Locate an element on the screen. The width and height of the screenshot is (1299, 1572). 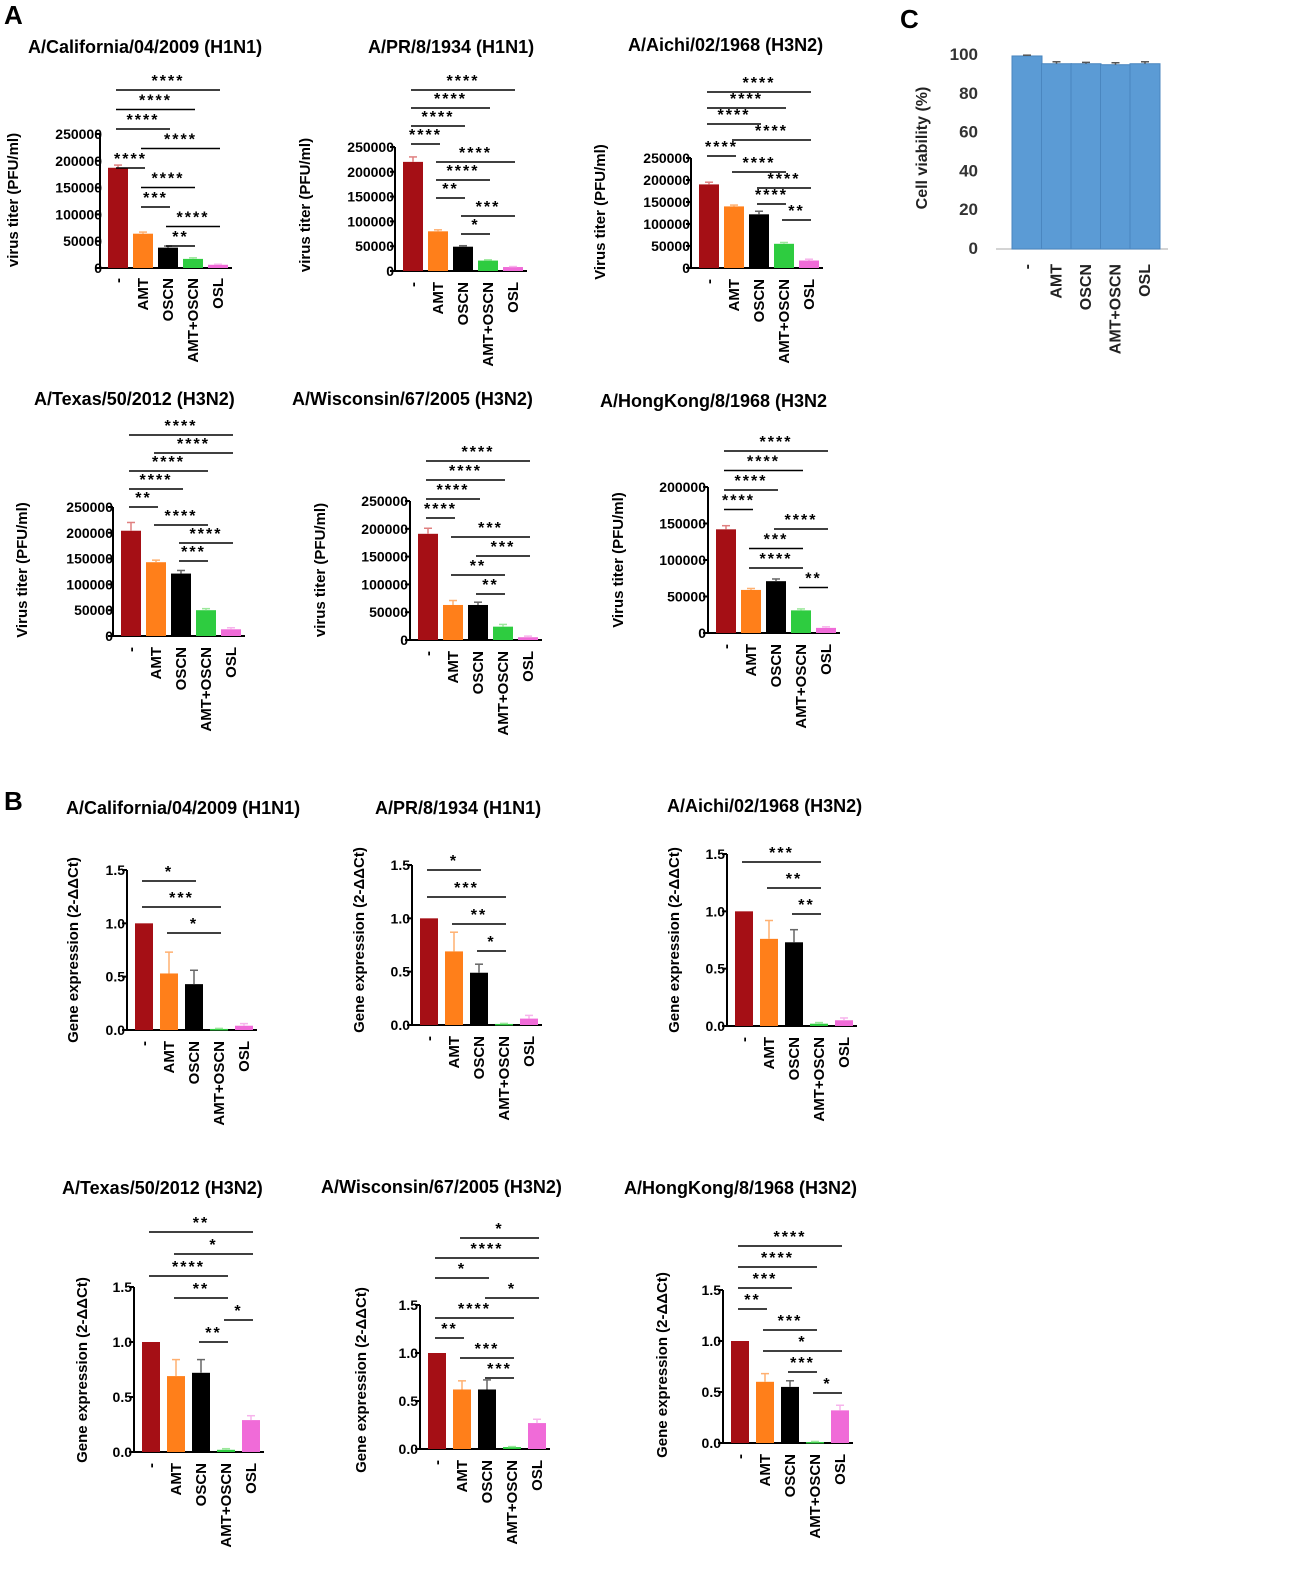
x-tick-label: AMT is located at coordinates (751, 660).